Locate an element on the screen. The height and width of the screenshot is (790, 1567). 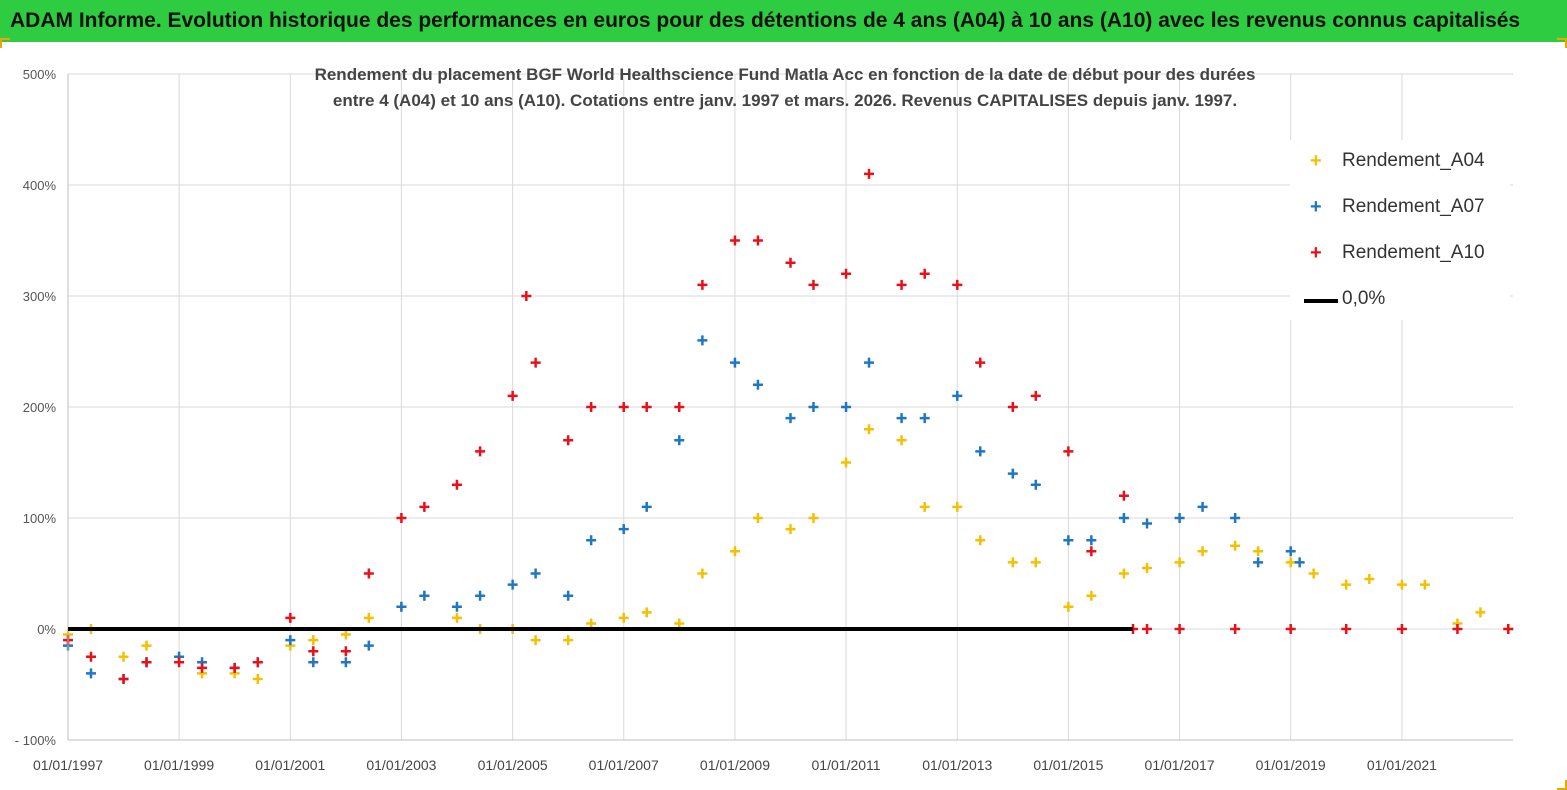
x-tick-label: 01/01/2017 is located at coordinates (1180, 765).